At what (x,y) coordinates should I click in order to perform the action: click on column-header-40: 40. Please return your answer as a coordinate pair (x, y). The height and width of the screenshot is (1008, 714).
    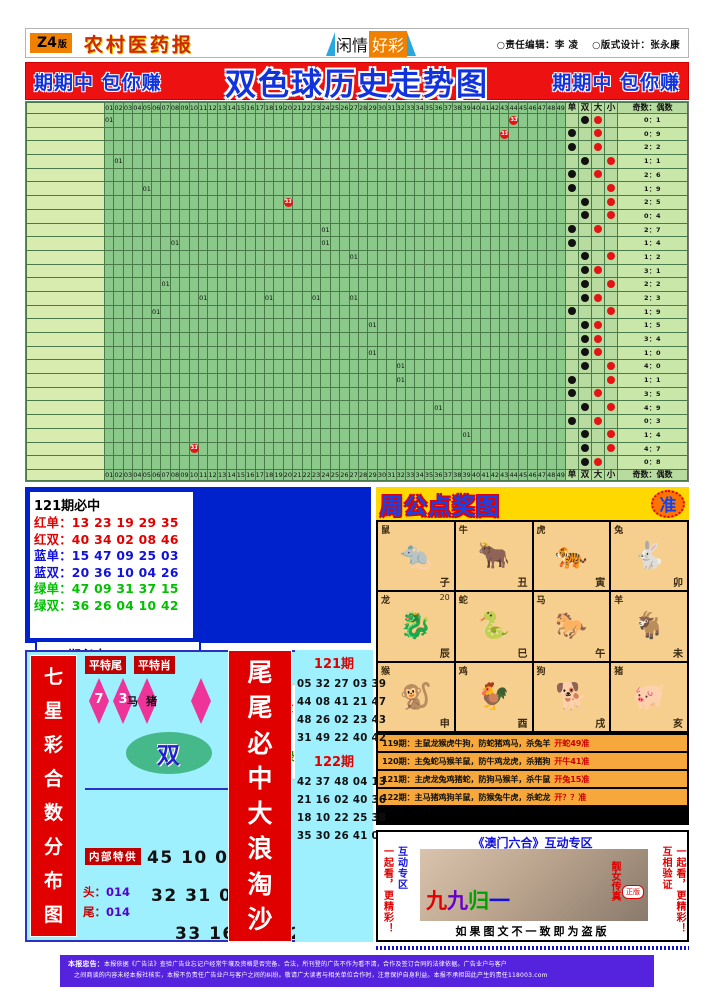
    Looking at the image, I should click on (476, 108).